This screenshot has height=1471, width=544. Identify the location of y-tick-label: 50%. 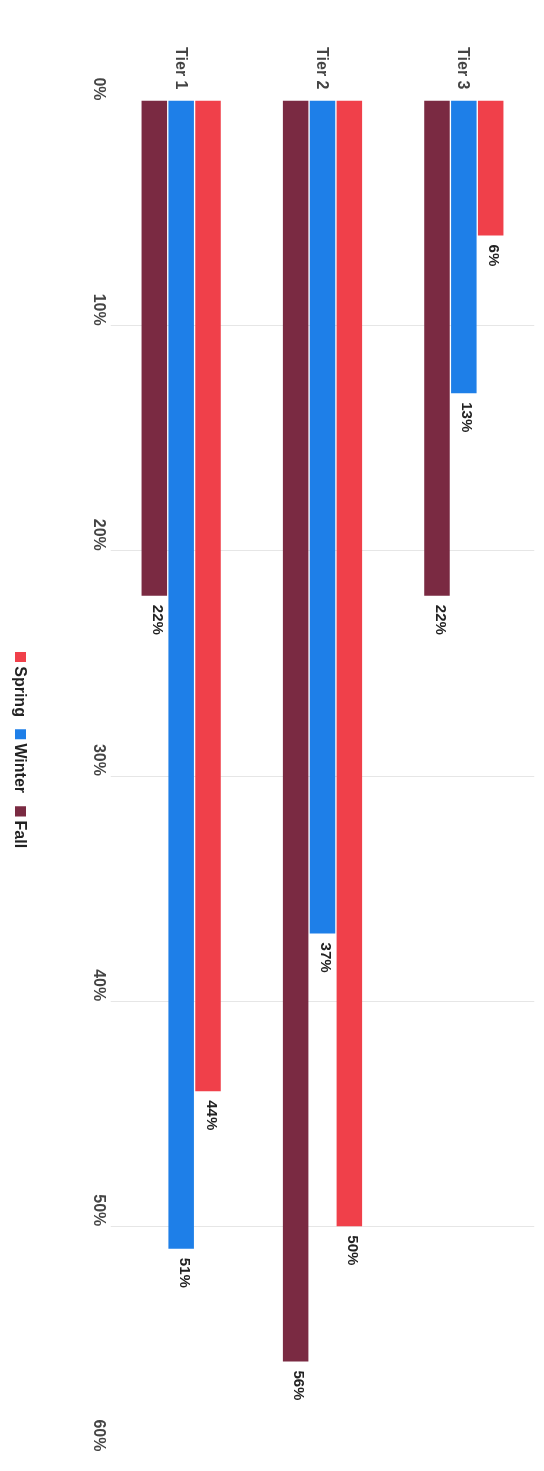
(99, 1210).